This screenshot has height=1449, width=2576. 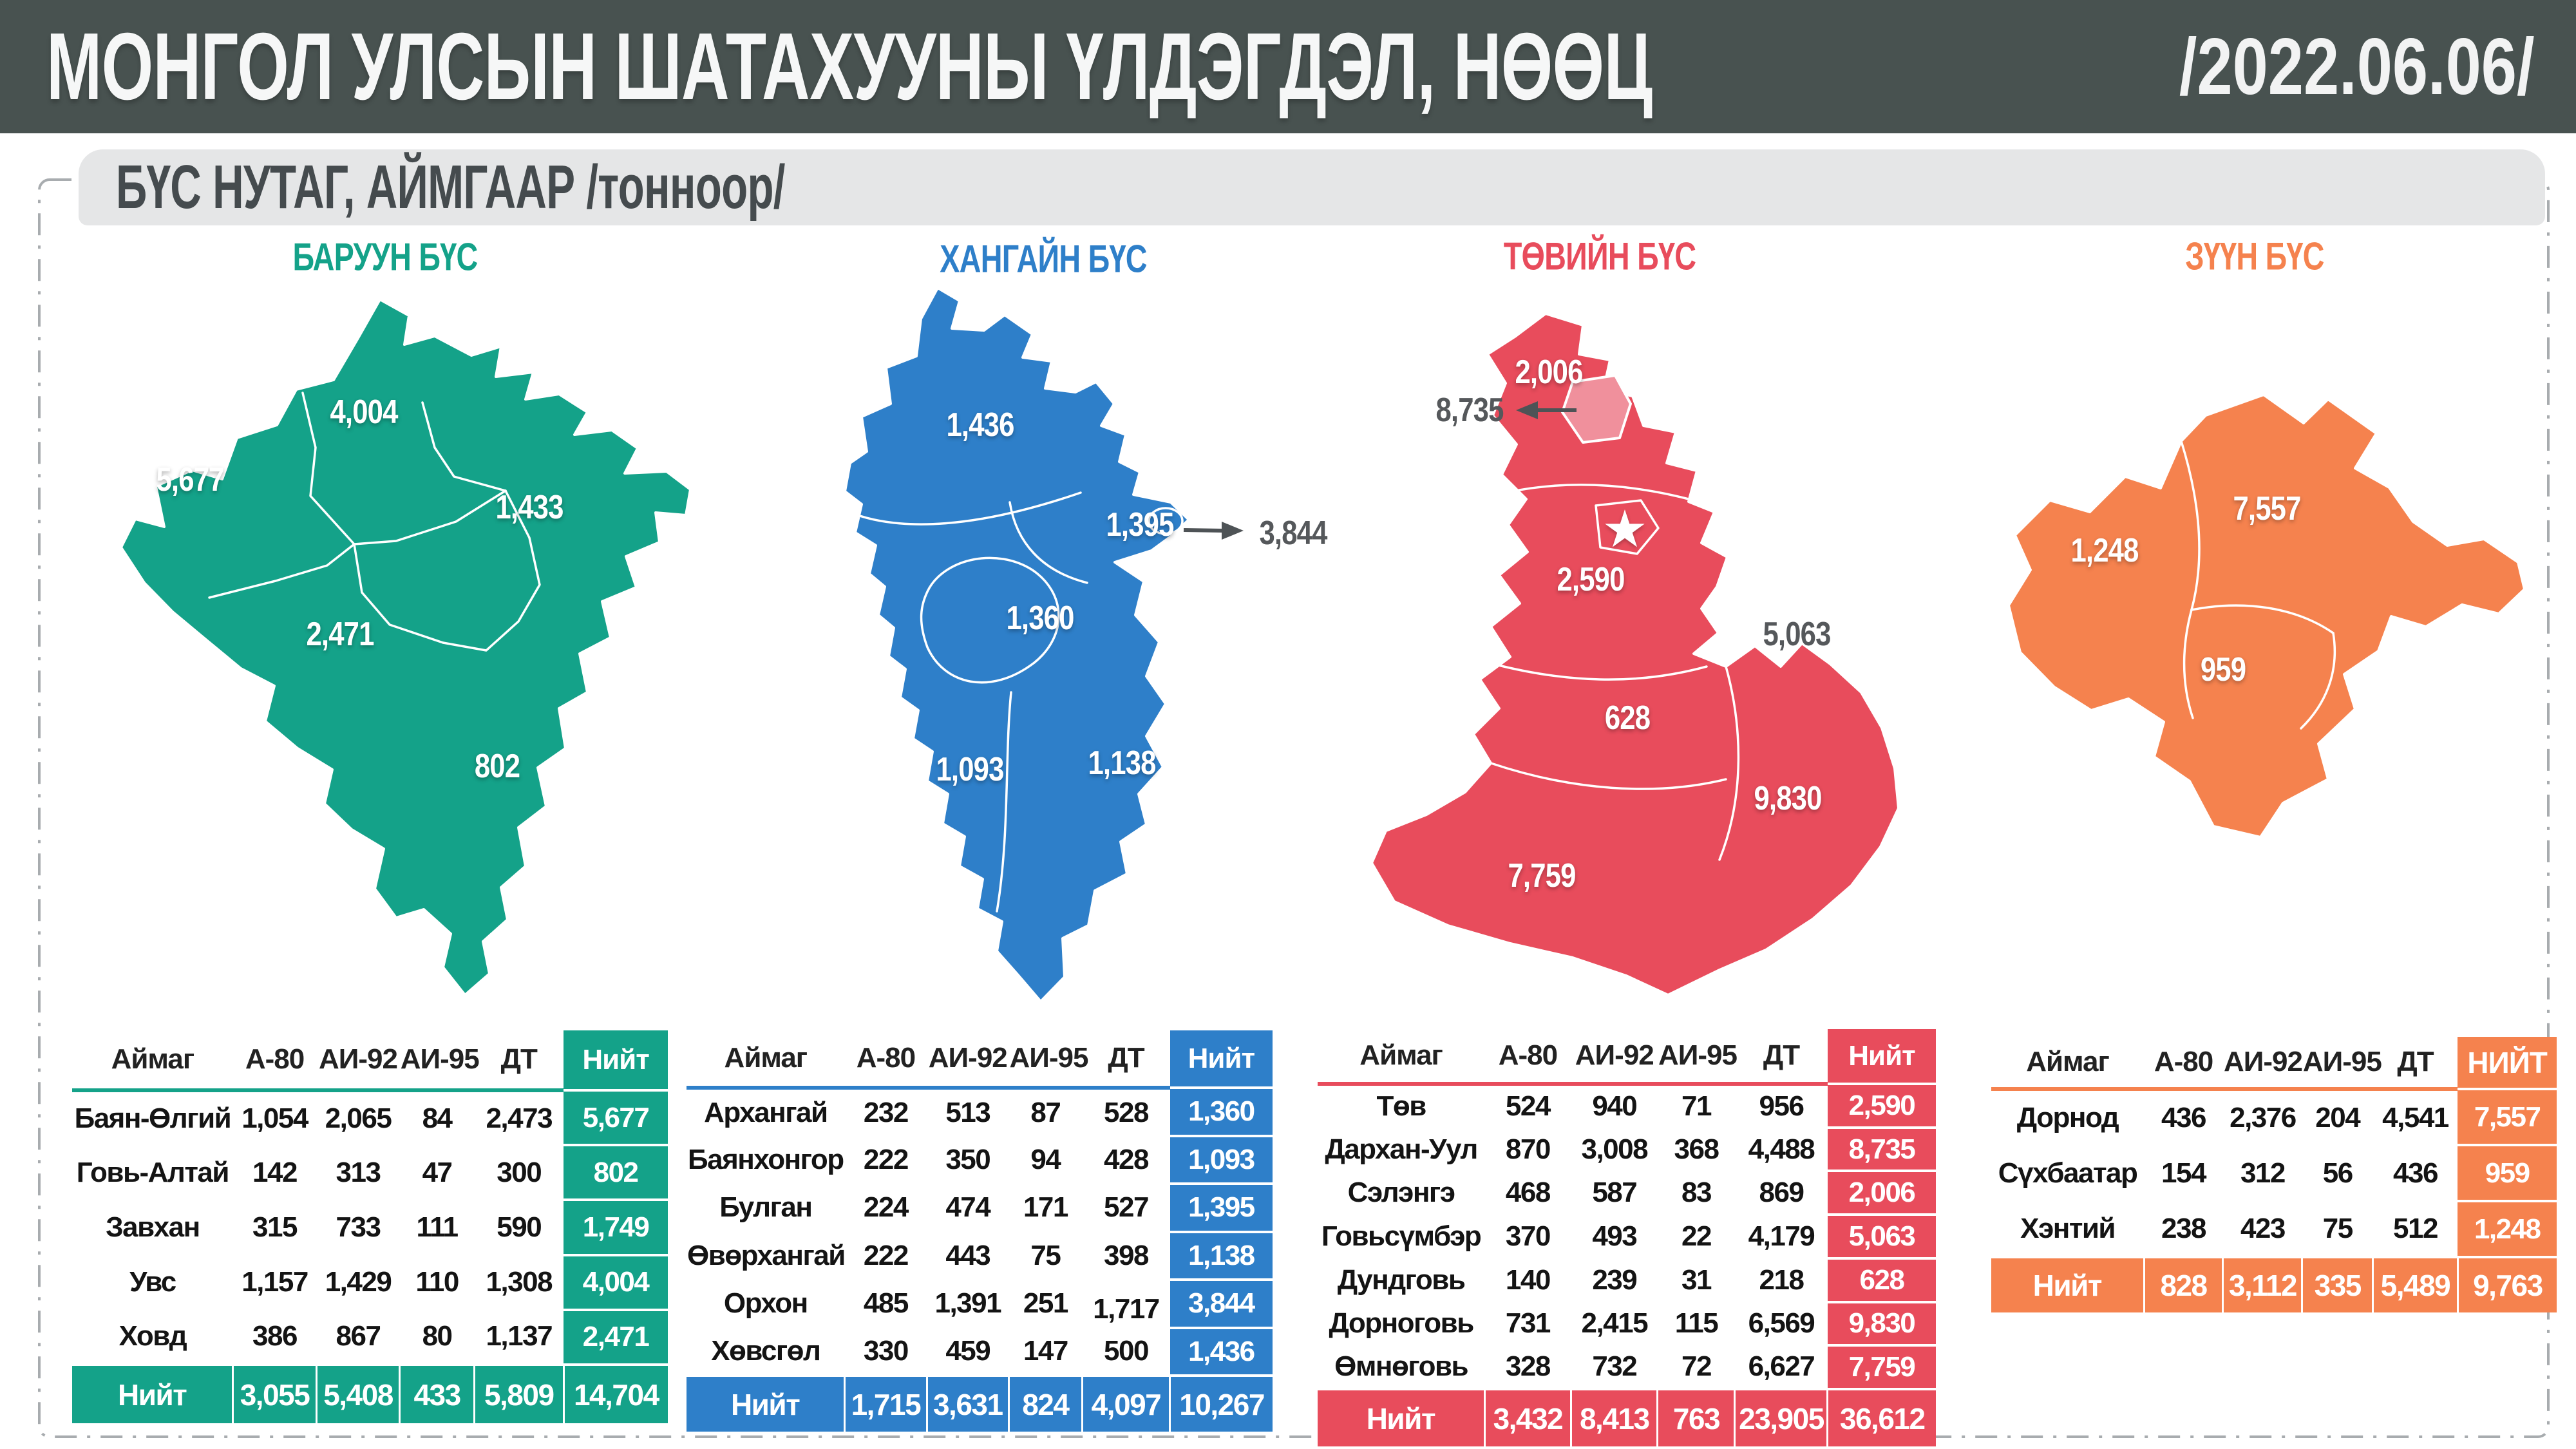 What do you see at coordinates (1527, 1280) in the screenshot?
I see `value-cell: 140` at bounding box center [1527, 1280].